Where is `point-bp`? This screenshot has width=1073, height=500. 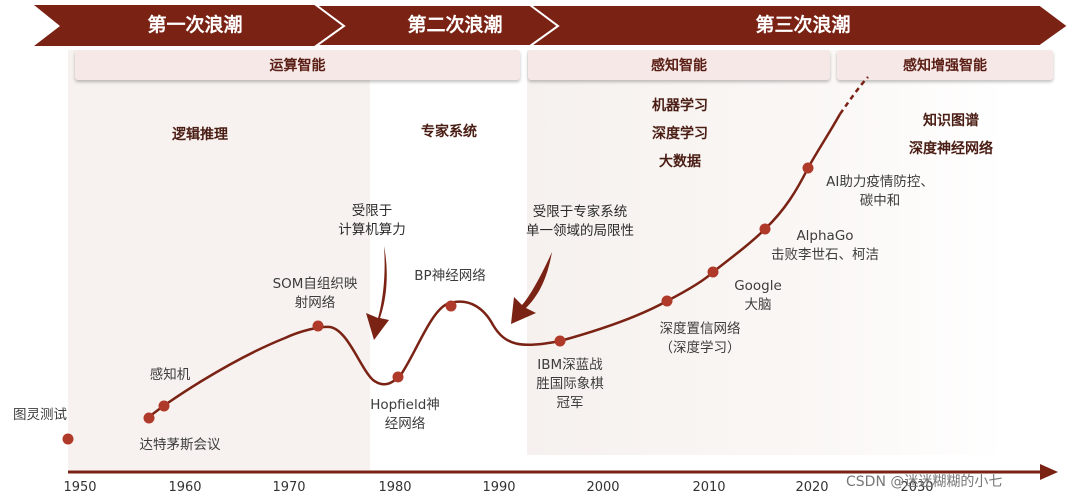 point-bp is located at coordinates (451, 306).